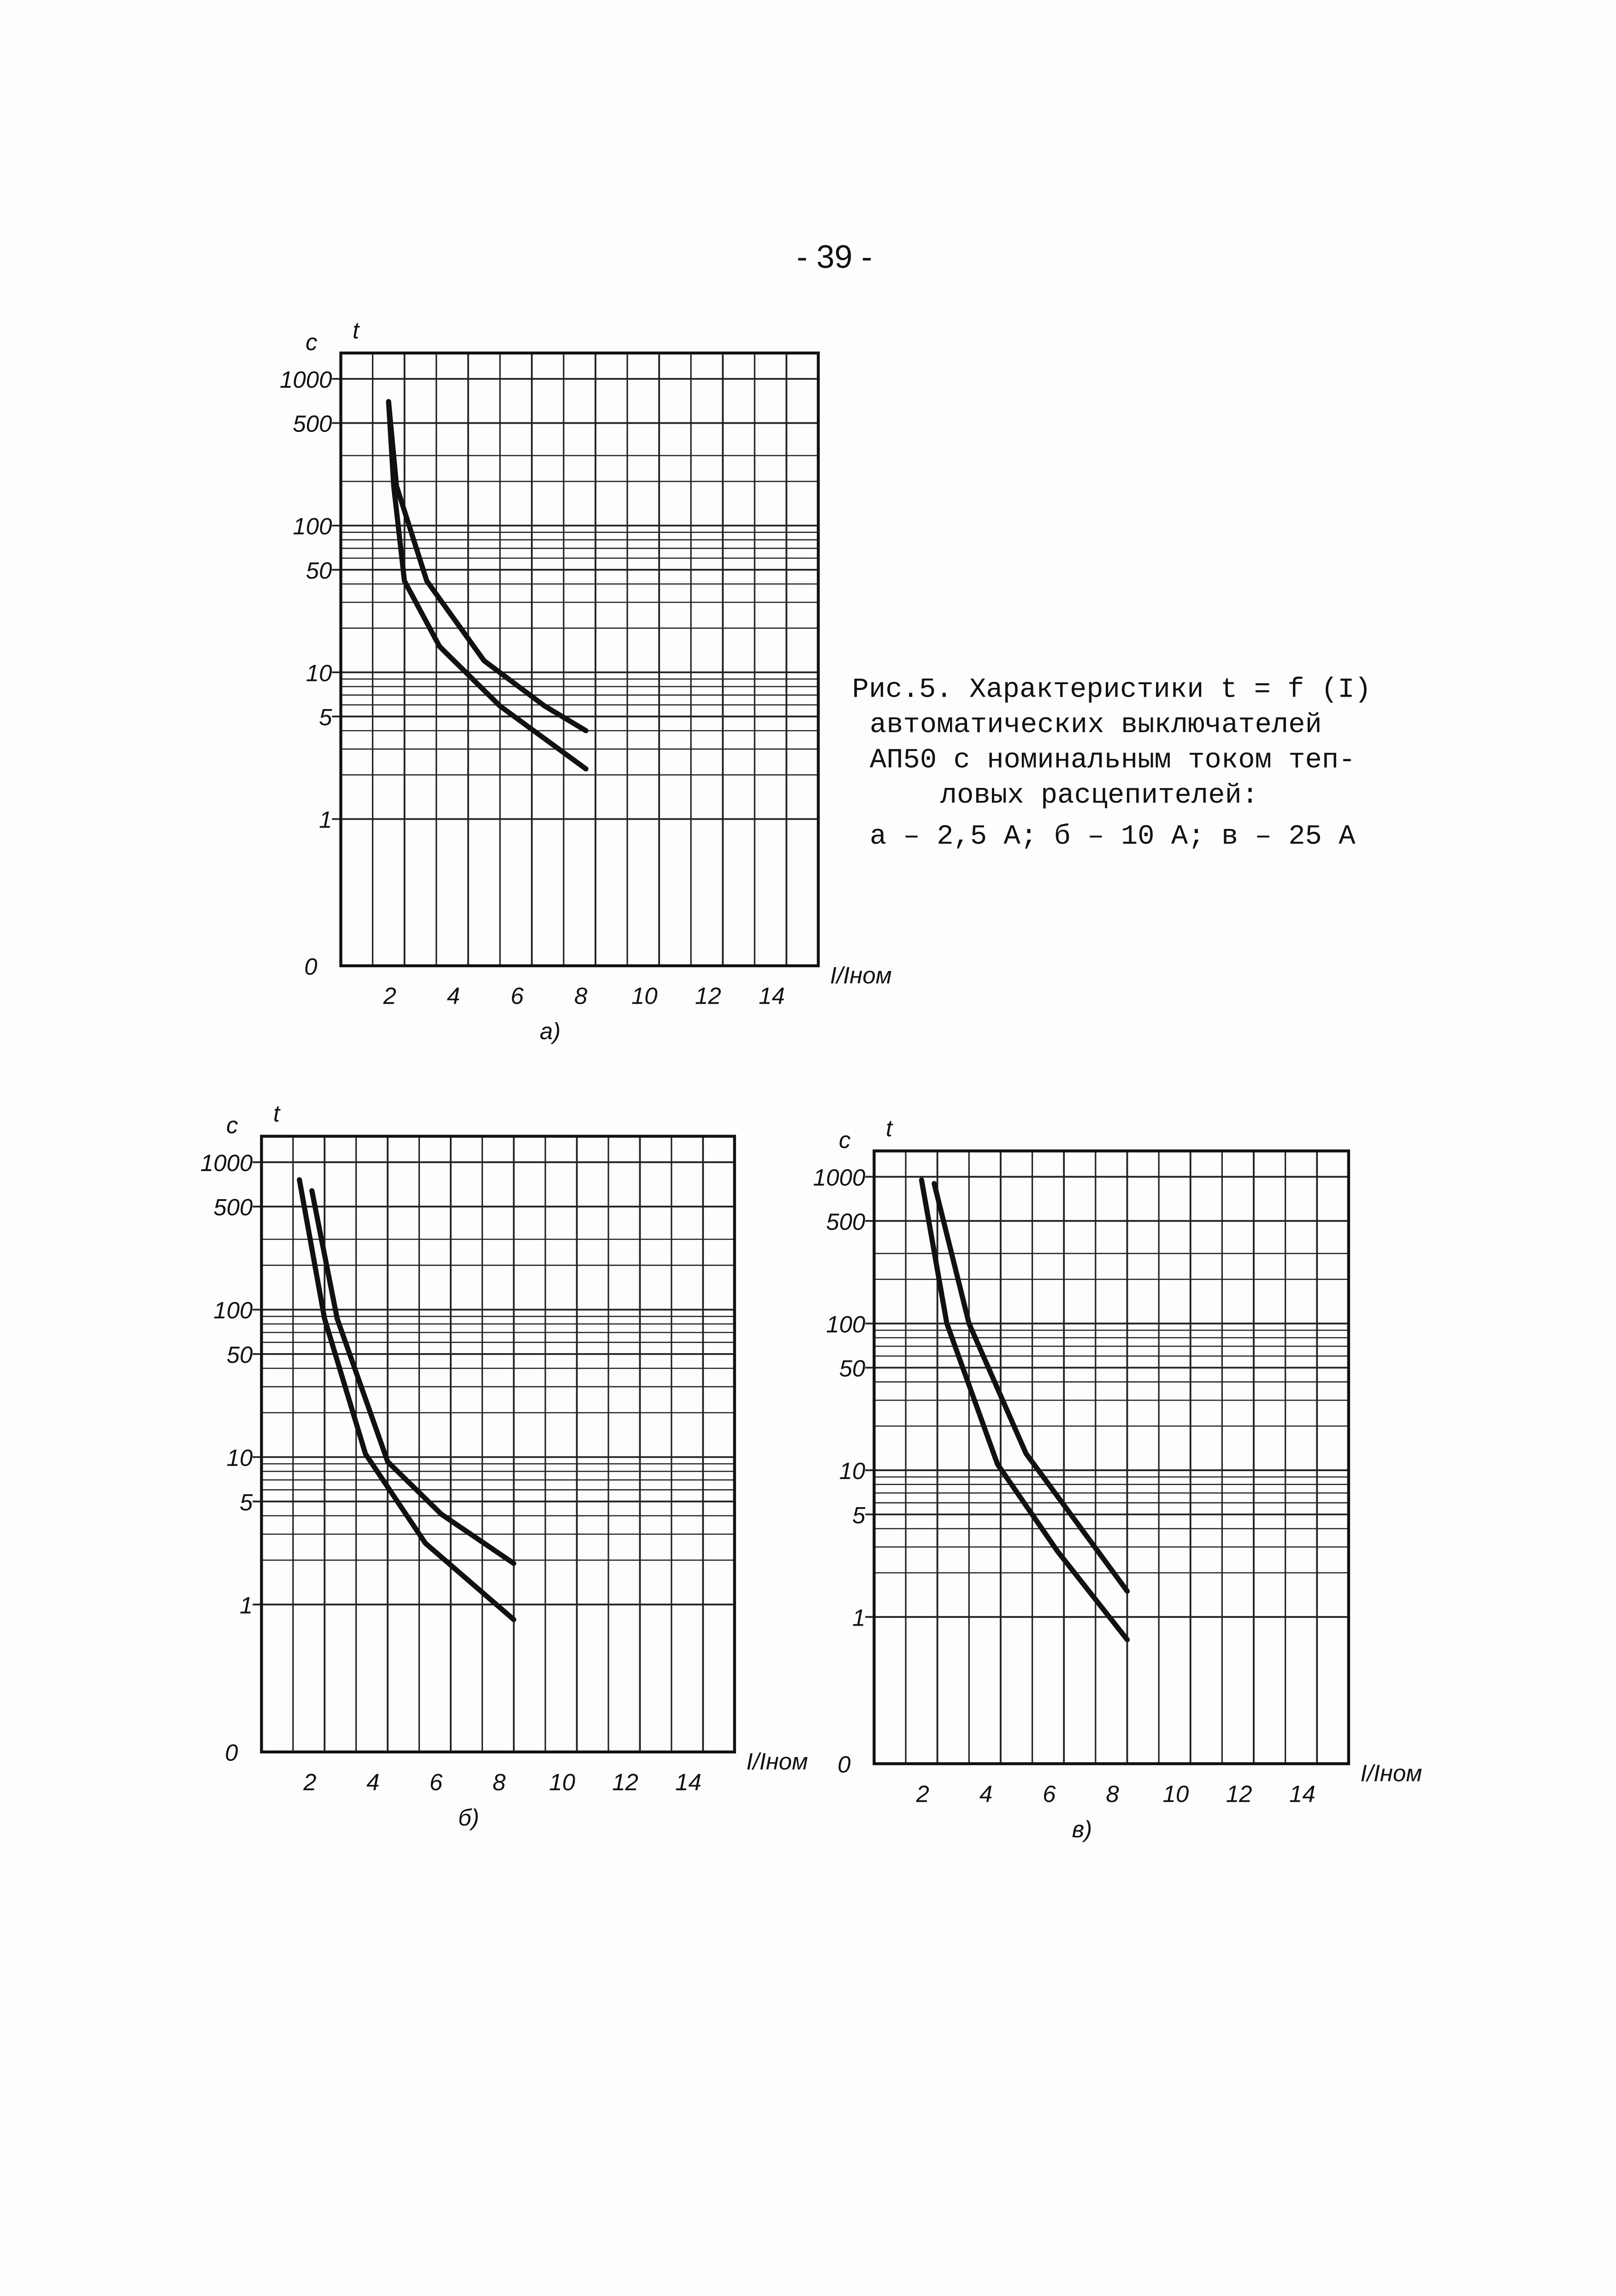 Image resolution: width=1616 pixels, height=2296 pixels. What do you see at coordinates (1096, 725) in the screenshot?
I see `caption-line: автоматических выключателей` at bounding box center [1096, 725].